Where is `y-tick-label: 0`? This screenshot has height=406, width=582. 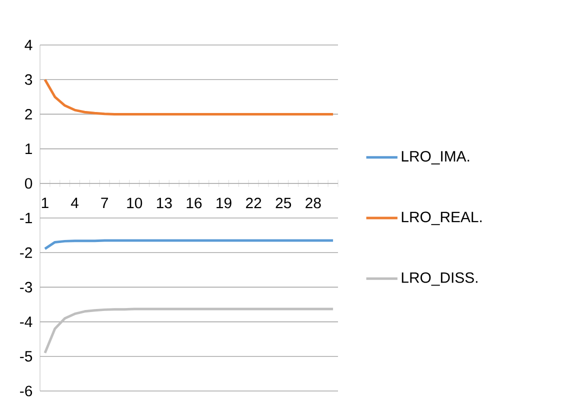
y-tick-label: 0 is located at coordinates (28, 183).